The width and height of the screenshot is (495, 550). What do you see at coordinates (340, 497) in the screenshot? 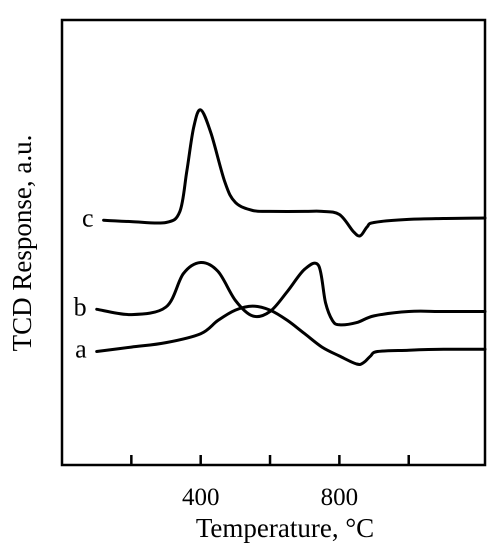
I see `x-tick-label-800: 800` at bounding box center [340, 497].